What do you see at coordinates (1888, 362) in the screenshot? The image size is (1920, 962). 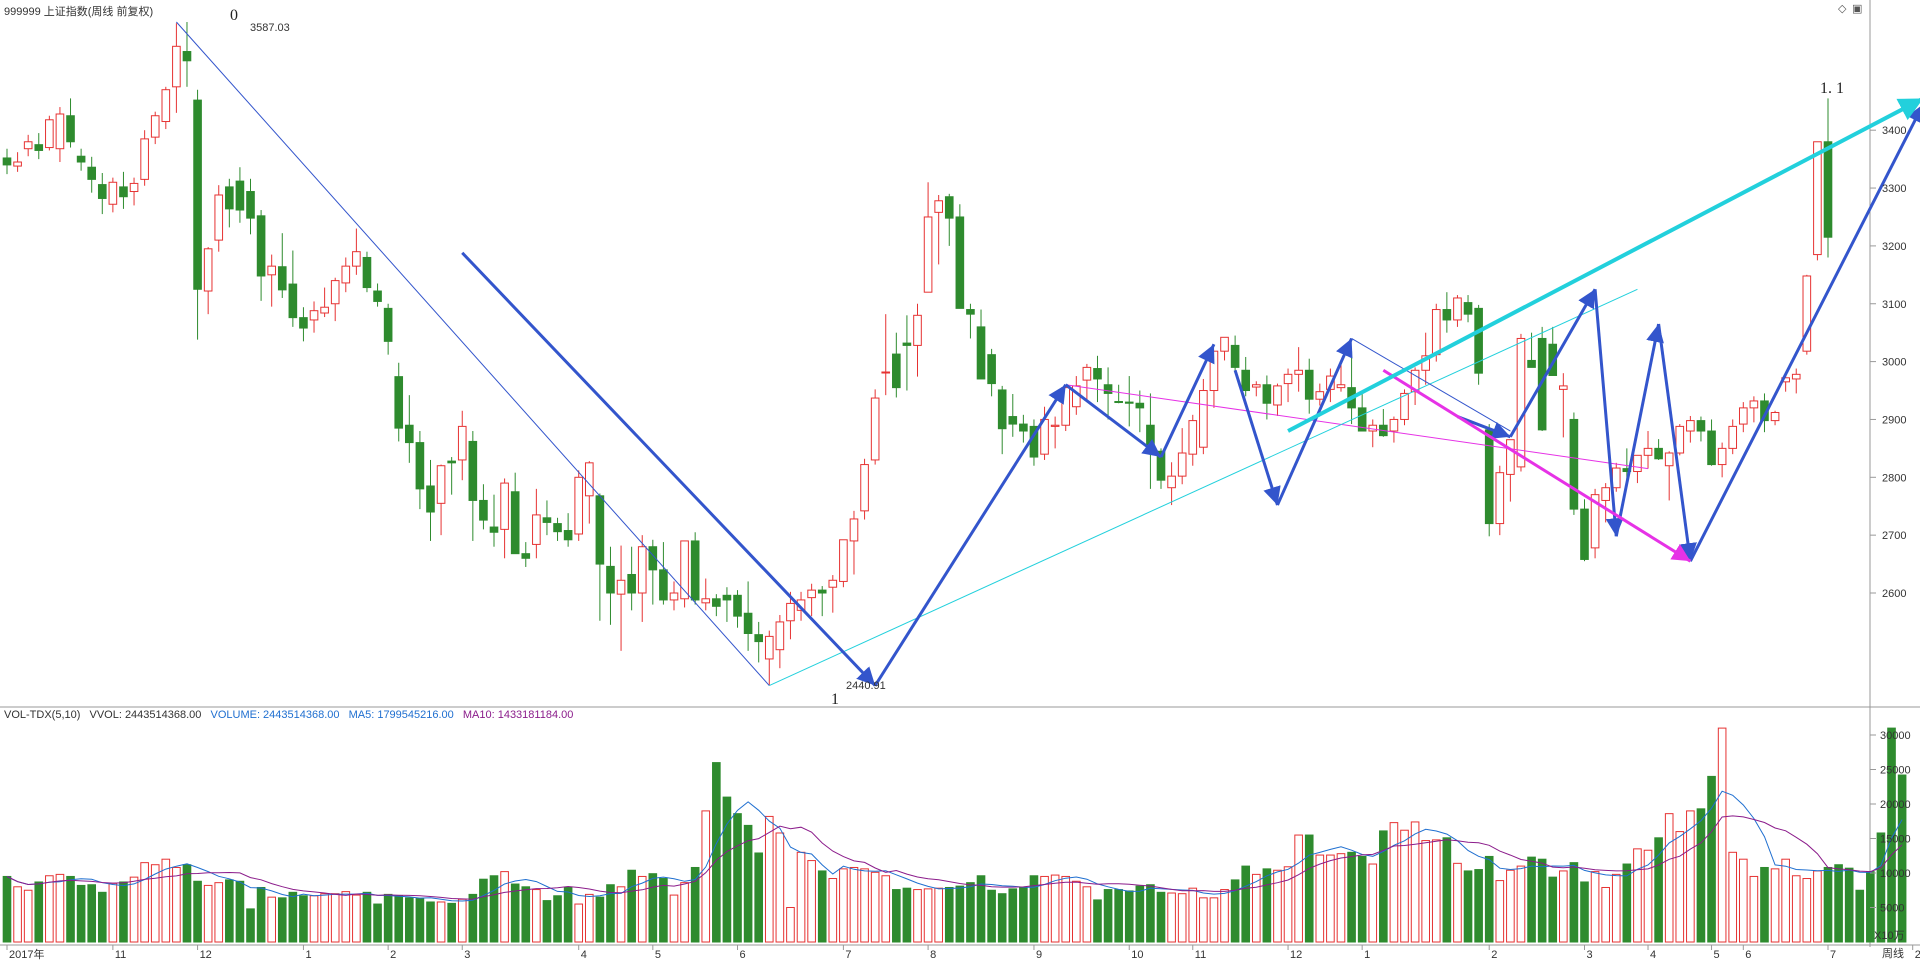 I see `price-axis: 2600 2700 2800 2900 3000 3100 3200 3300 3400` at bounding box center [1888, 362].